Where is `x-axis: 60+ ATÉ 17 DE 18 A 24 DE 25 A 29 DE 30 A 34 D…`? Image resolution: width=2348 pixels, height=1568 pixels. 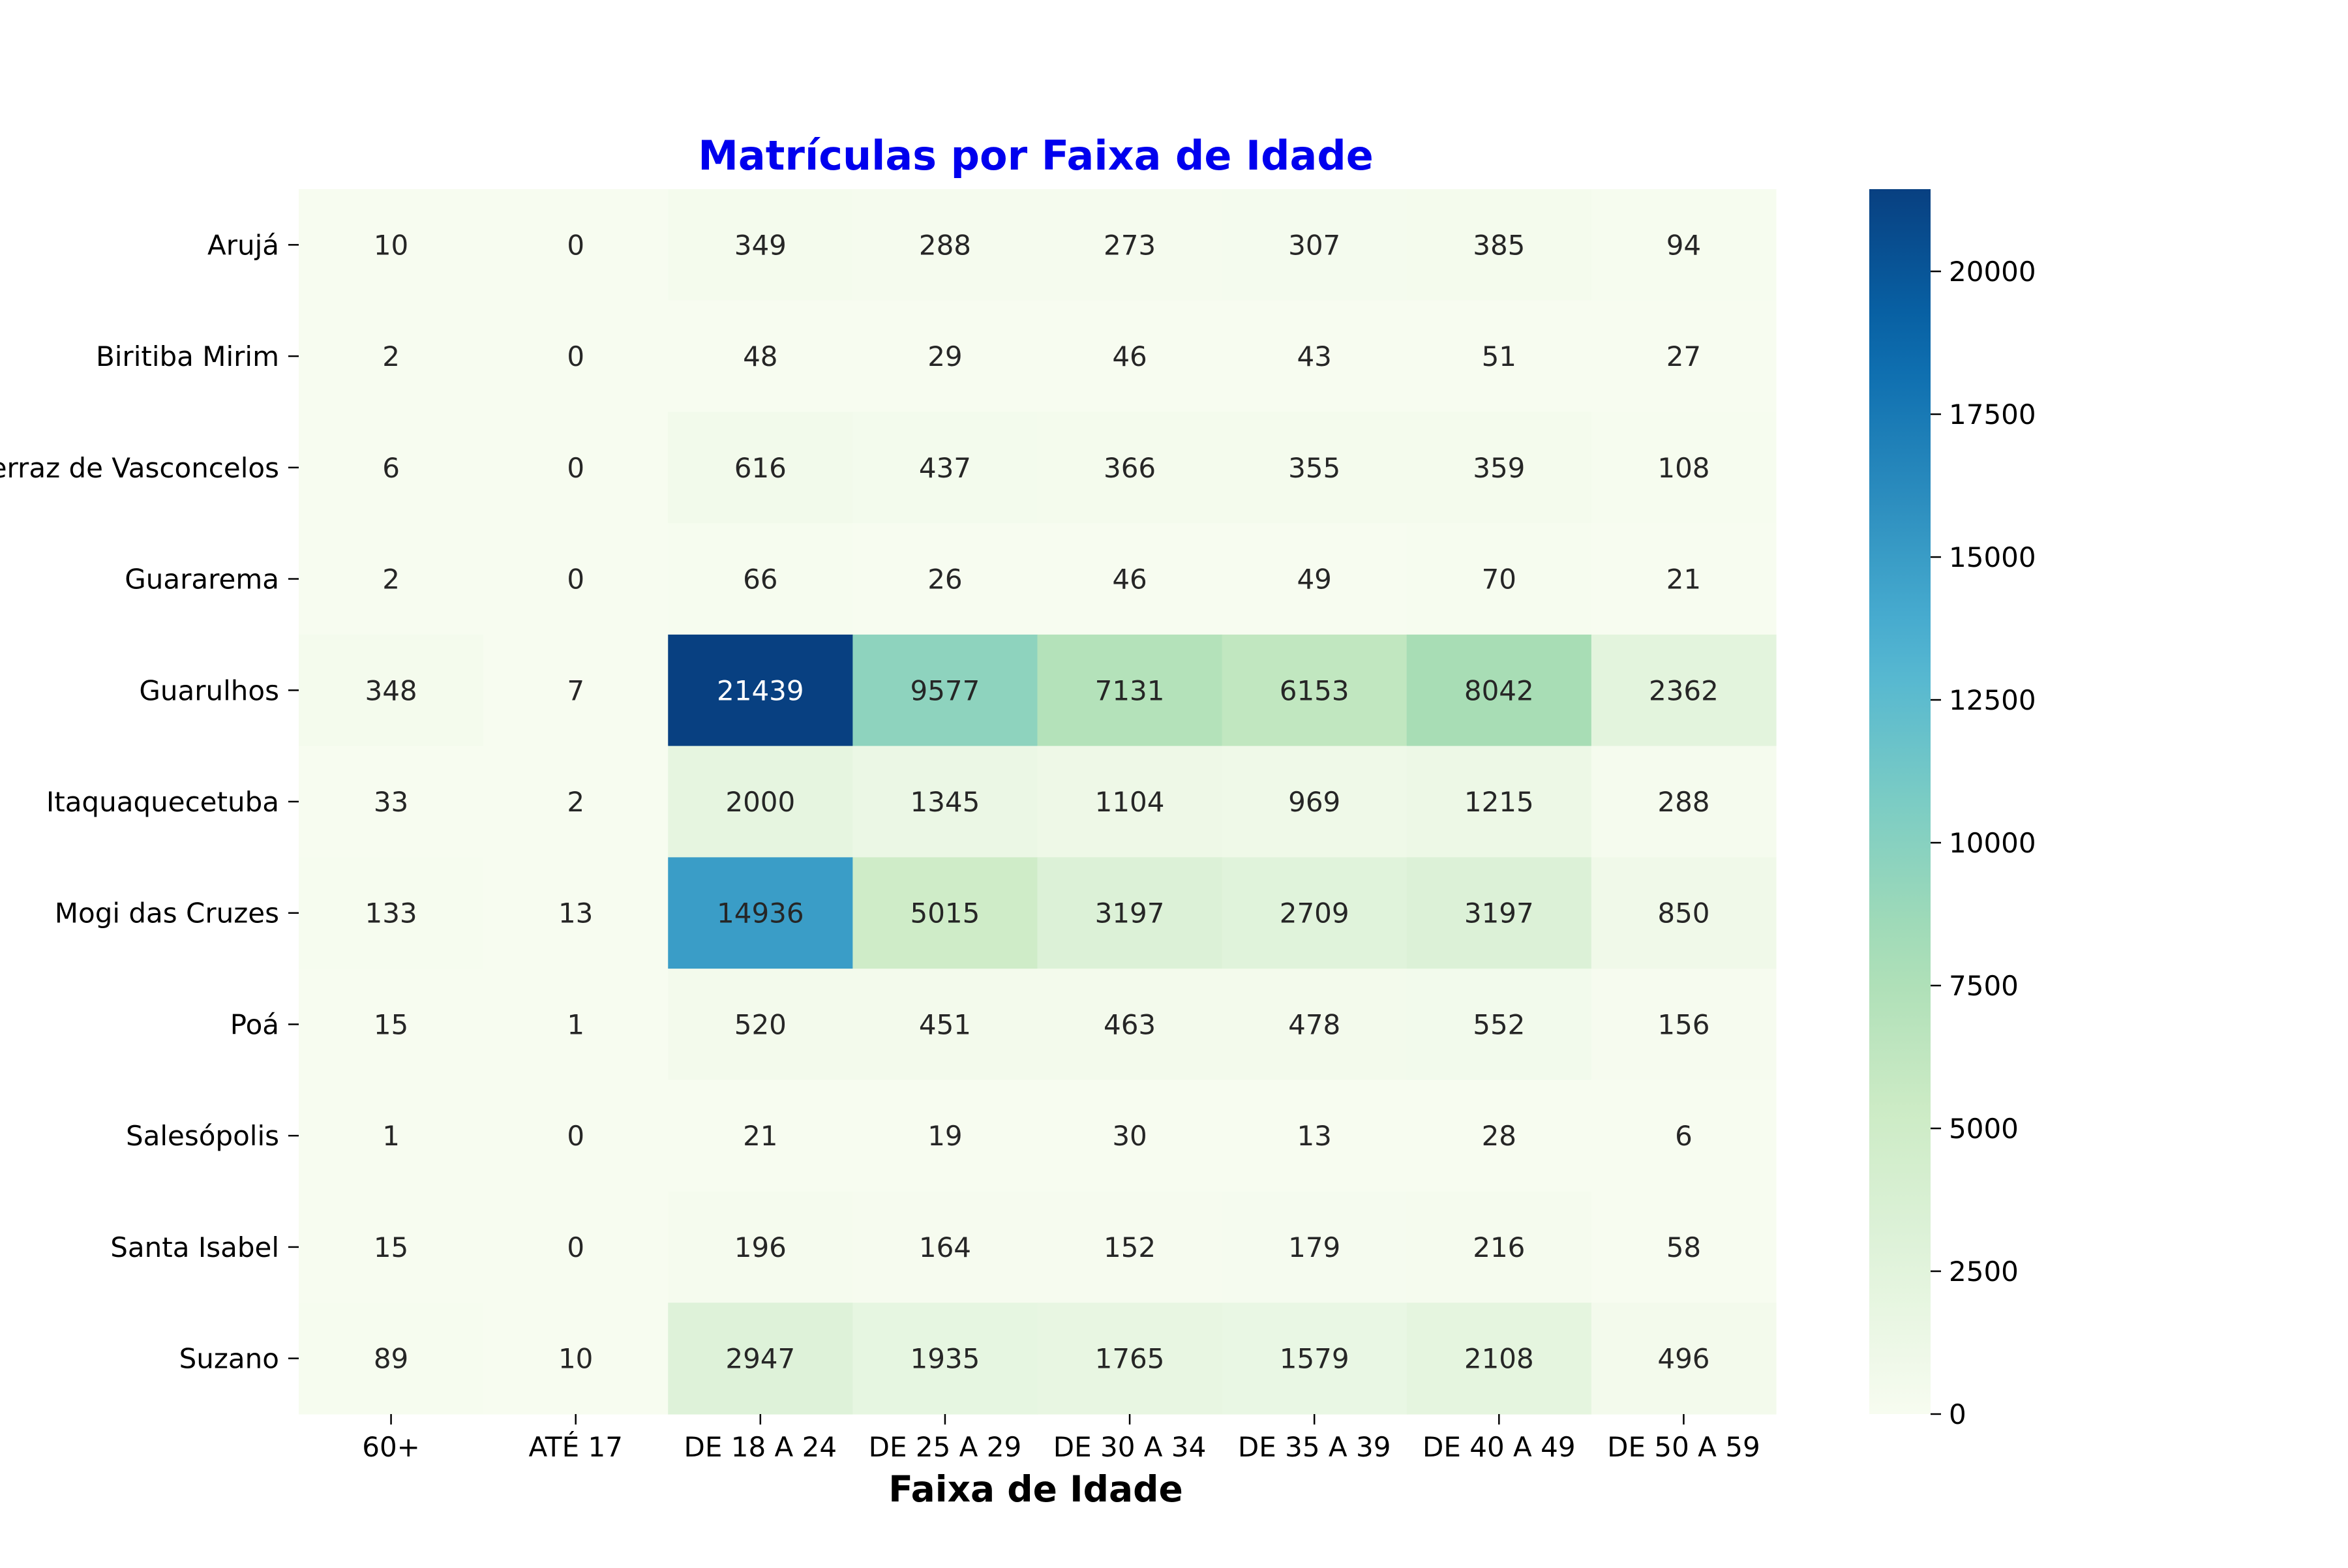
x-axis: 60+ ATÉ 17 DE 18 A 24 DE 25 A 29 DE 30 A 34 D… is located at coordinates (1061, 1438).